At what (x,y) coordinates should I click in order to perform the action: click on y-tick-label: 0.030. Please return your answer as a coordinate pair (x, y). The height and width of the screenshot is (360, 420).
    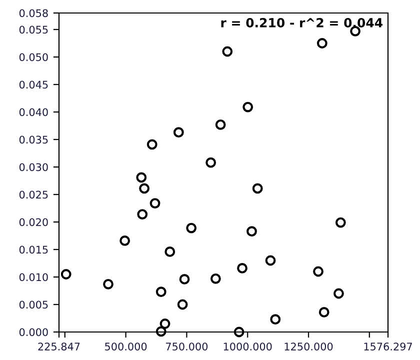
    Looking at the image, I should click on (33, 167).